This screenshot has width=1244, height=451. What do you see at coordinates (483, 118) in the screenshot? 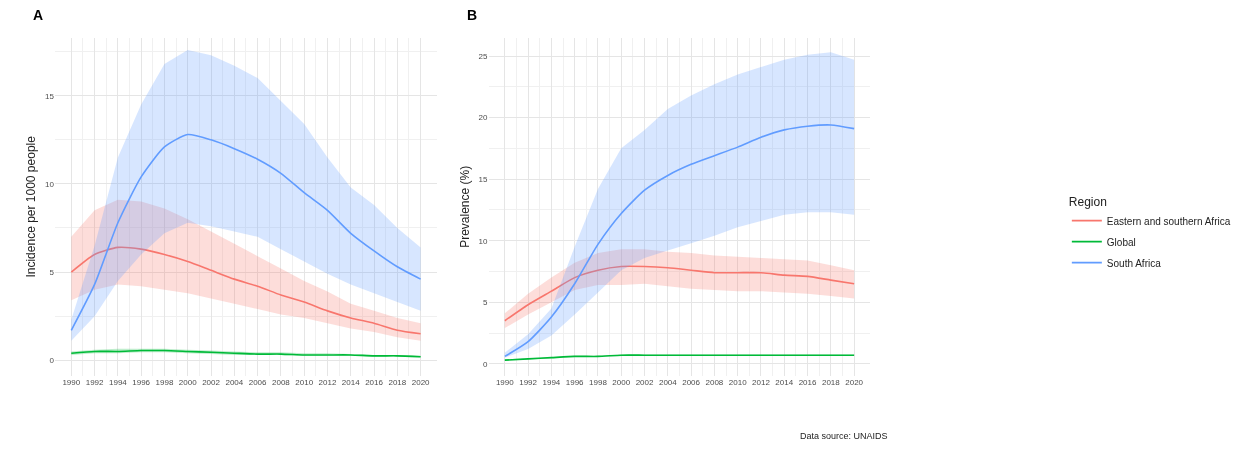
I see `y-tick-label: 20` at bounding box center [483, 118].